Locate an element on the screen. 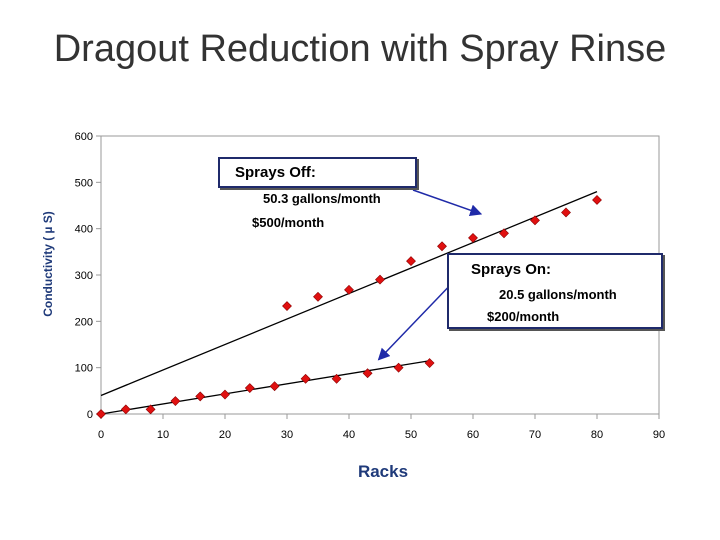  callout-sprays-on-heading: Sprays On: is located at coordinates (511, 269).